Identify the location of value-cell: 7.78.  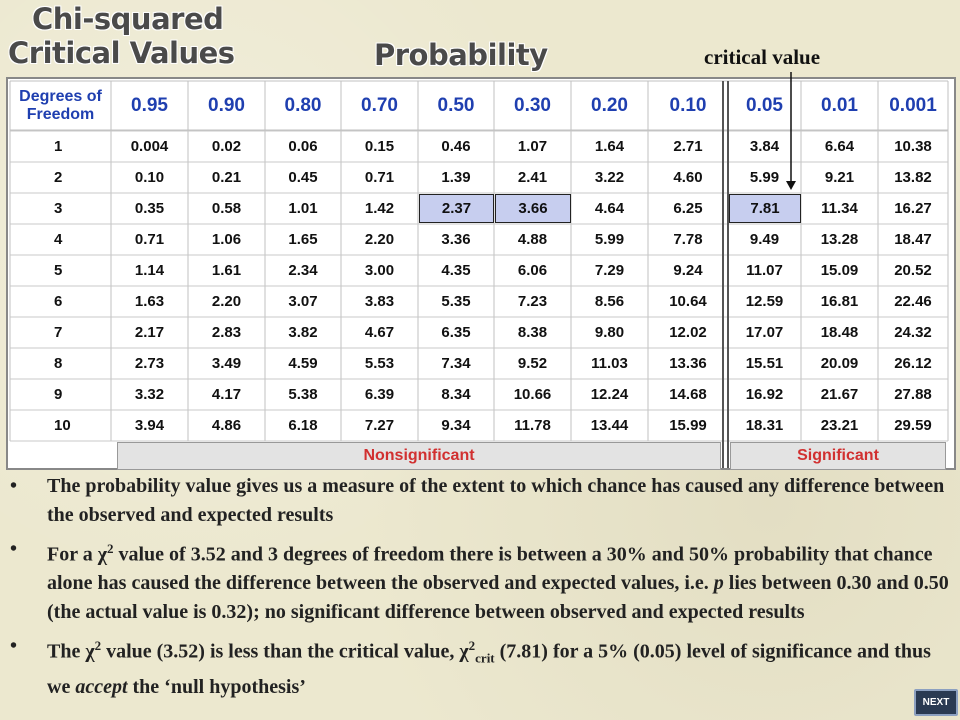
(688, 239).